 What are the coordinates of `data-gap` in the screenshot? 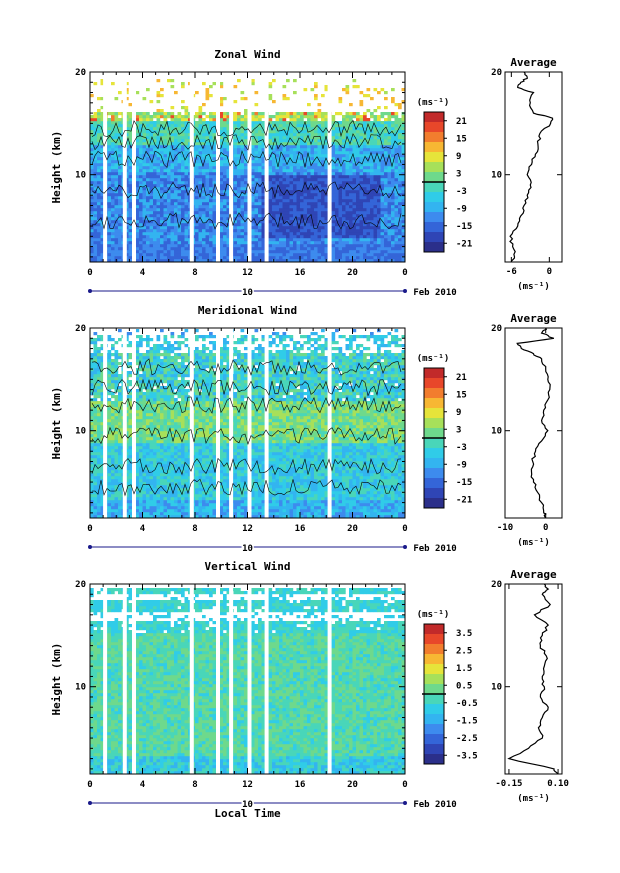 It's located at (249, 167).